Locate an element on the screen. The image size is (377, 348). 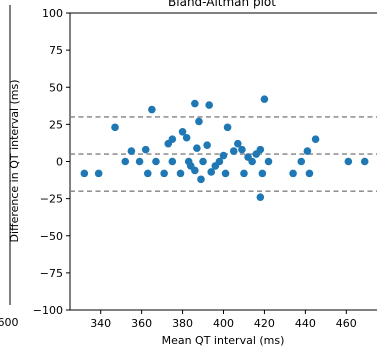
y-tick-label: 100 is located at coordinates (52, 13).